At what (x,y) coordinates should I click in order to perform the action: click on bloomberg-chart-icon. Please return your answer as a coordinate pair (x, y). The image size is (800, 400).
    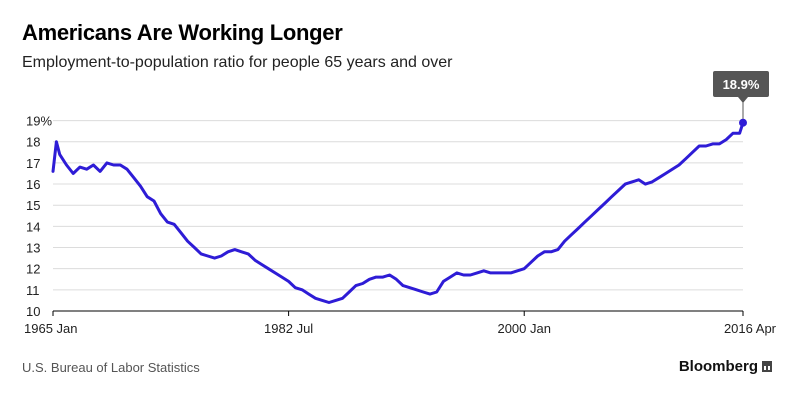
    Looking at the image, I should click on (767, 366).